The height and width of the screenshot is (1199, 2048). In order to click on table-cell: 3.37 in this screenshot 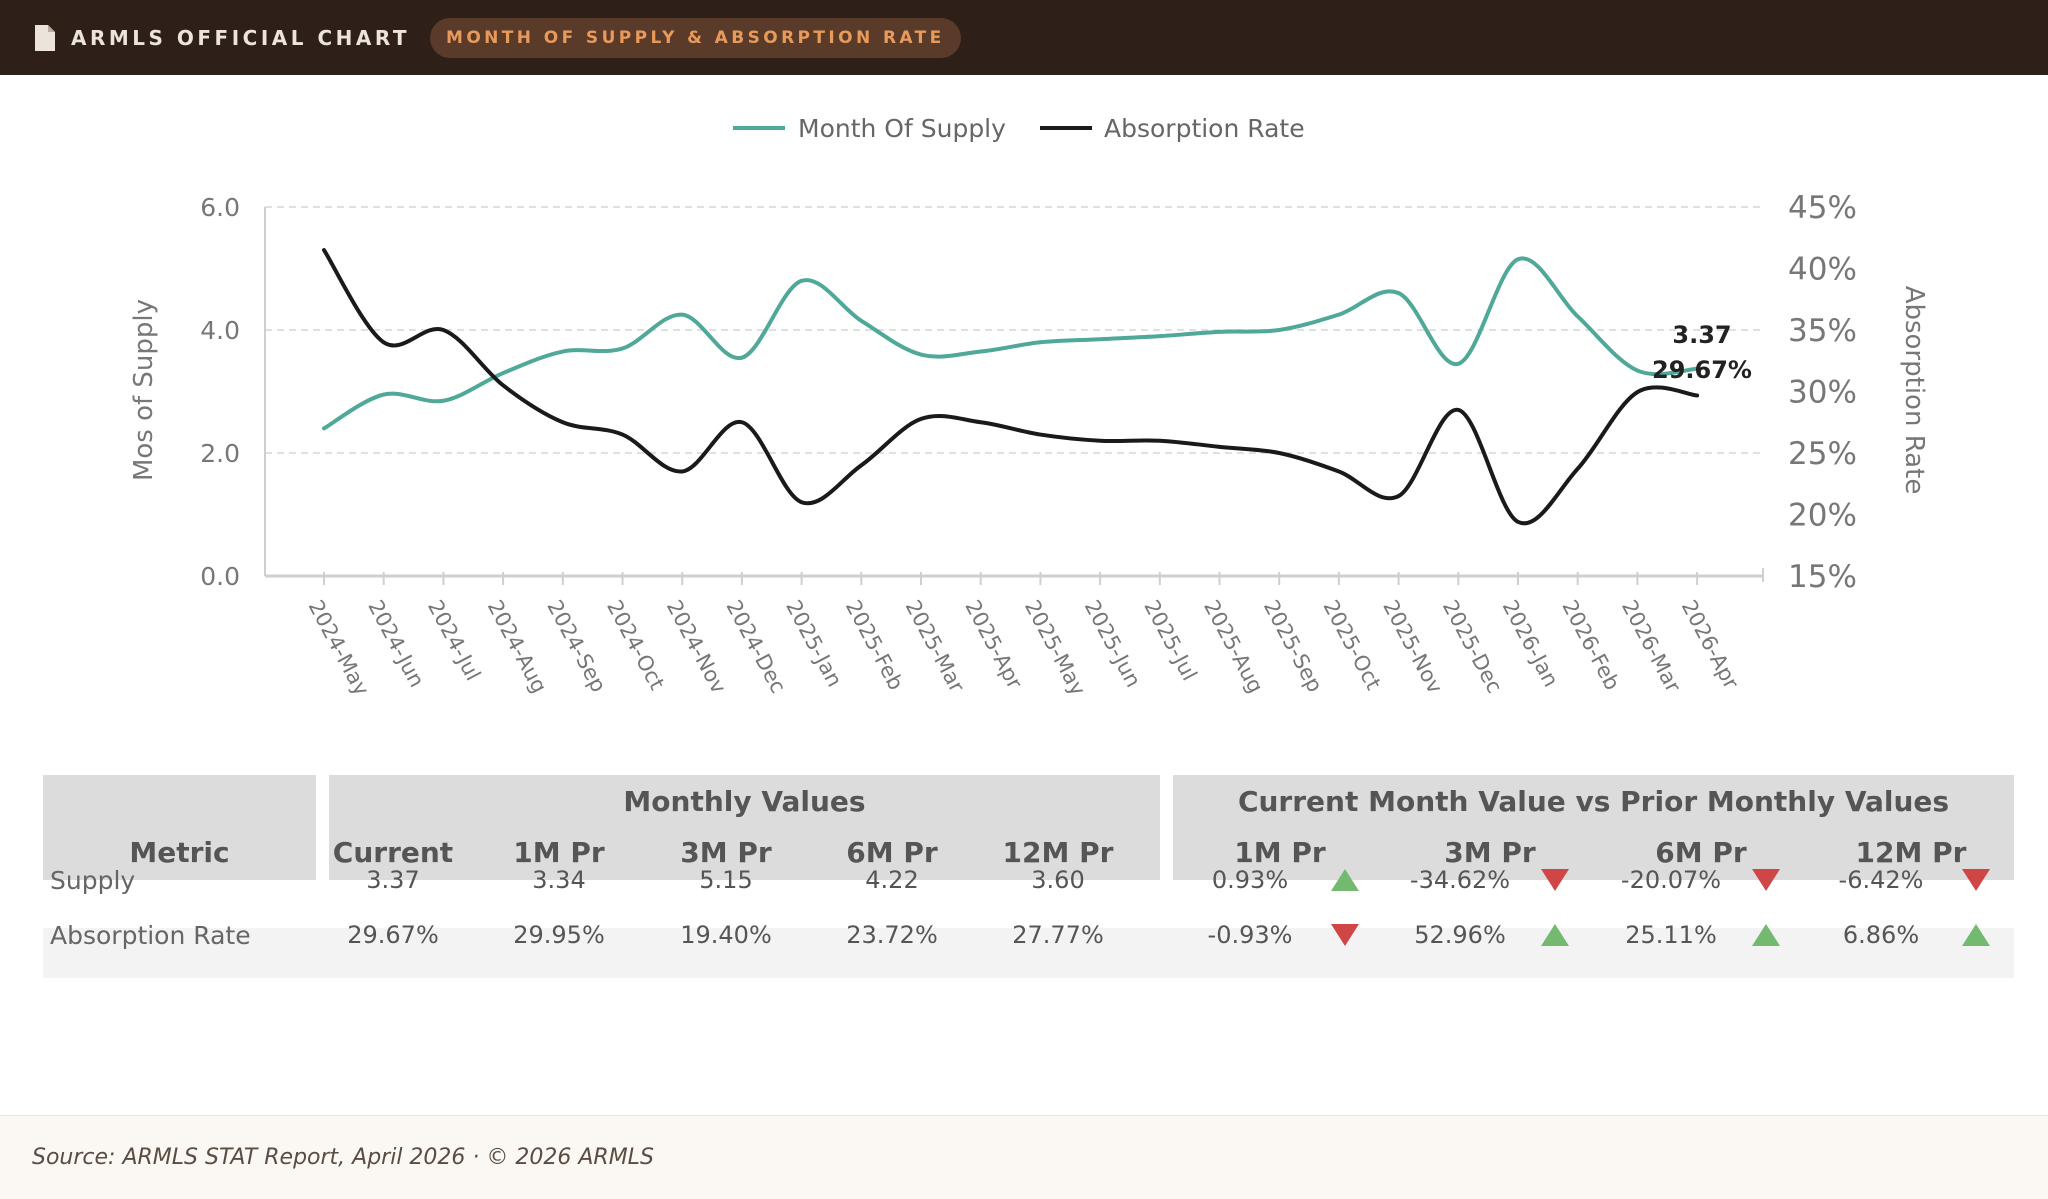, I will do `click(393, 880)`.